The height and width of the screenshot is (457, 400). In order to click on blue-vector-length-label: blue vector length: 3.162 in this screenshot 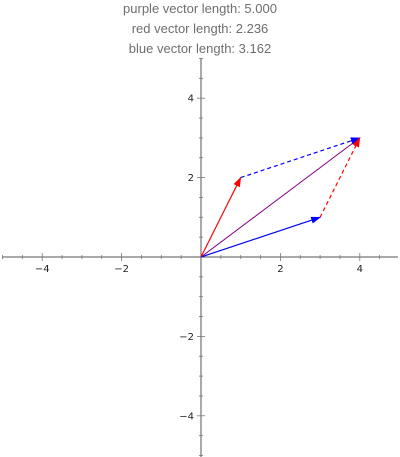, I will do `click(200, 48)`.